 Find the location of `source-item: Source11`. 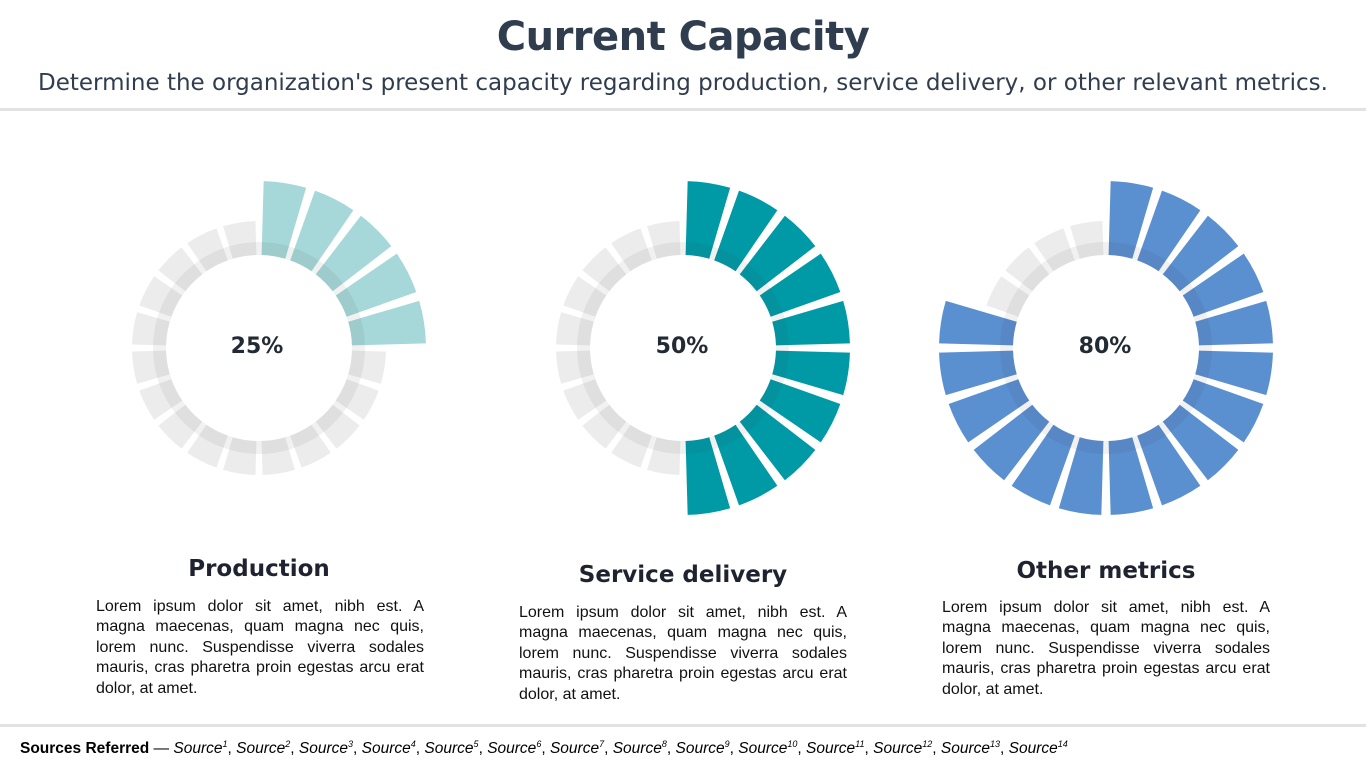

source-item: Source11 is located at coordinates (835, 748).